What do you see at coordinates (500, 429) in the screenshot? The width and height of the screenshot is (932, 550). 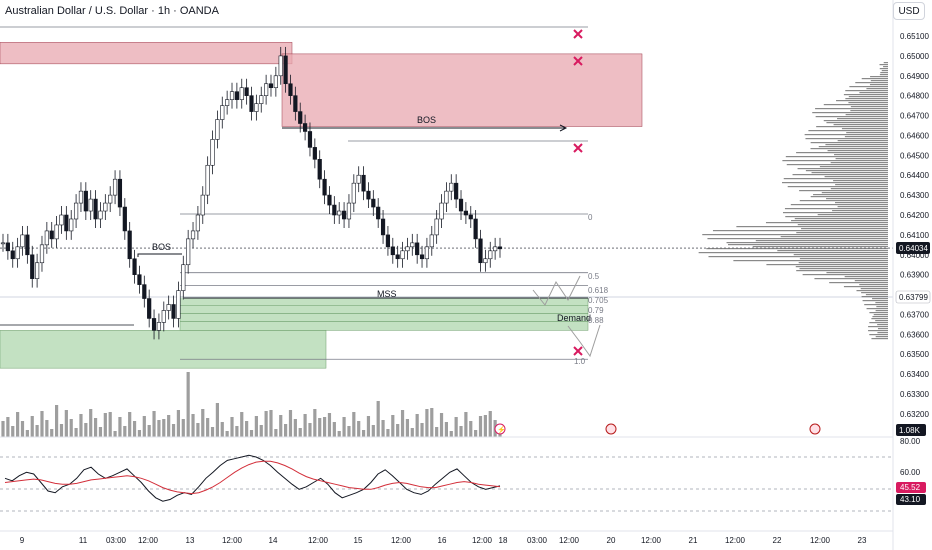 I see `lightning-event-icon` at bounding box center [500, 429].